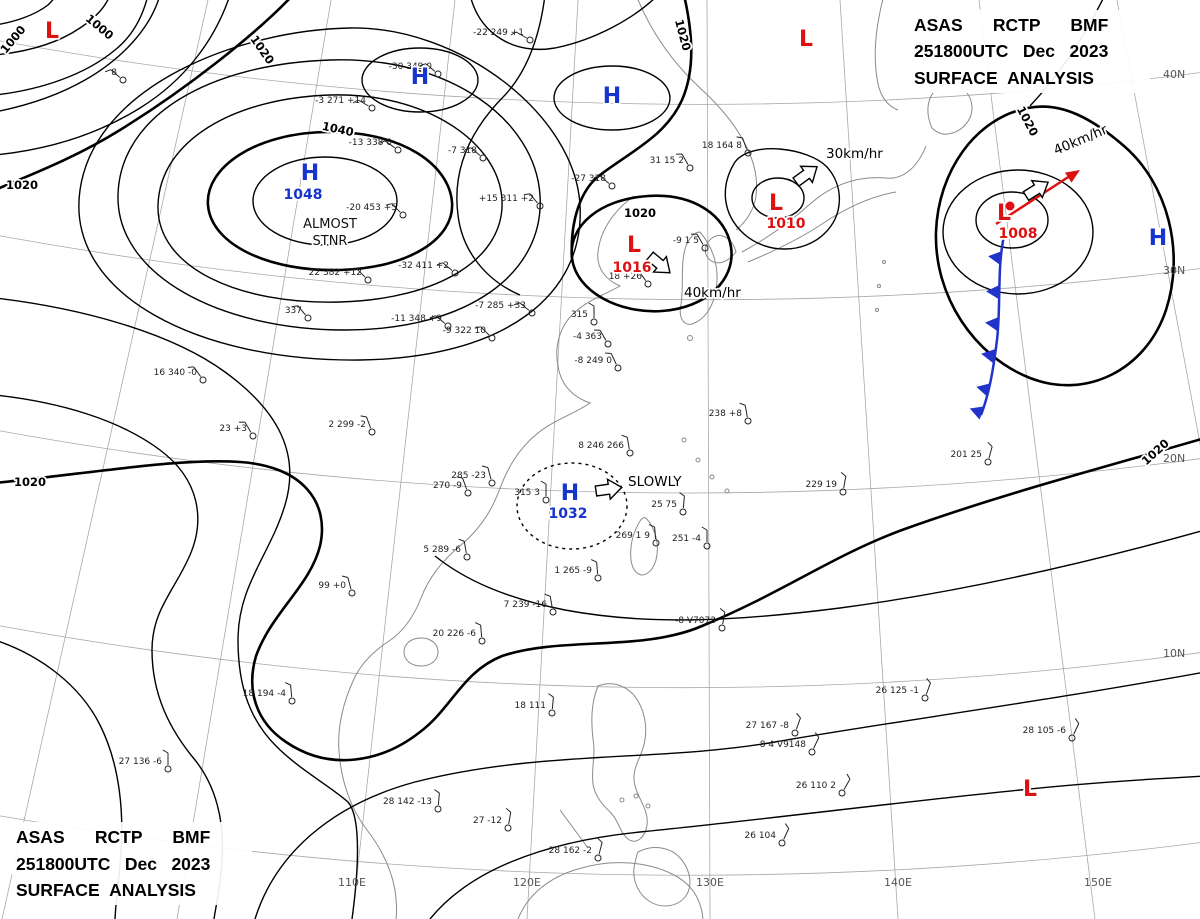  Describe the element at coordinates (505, 309) in the screenshot. I see `station-plot: -7 285 +33` at that location.